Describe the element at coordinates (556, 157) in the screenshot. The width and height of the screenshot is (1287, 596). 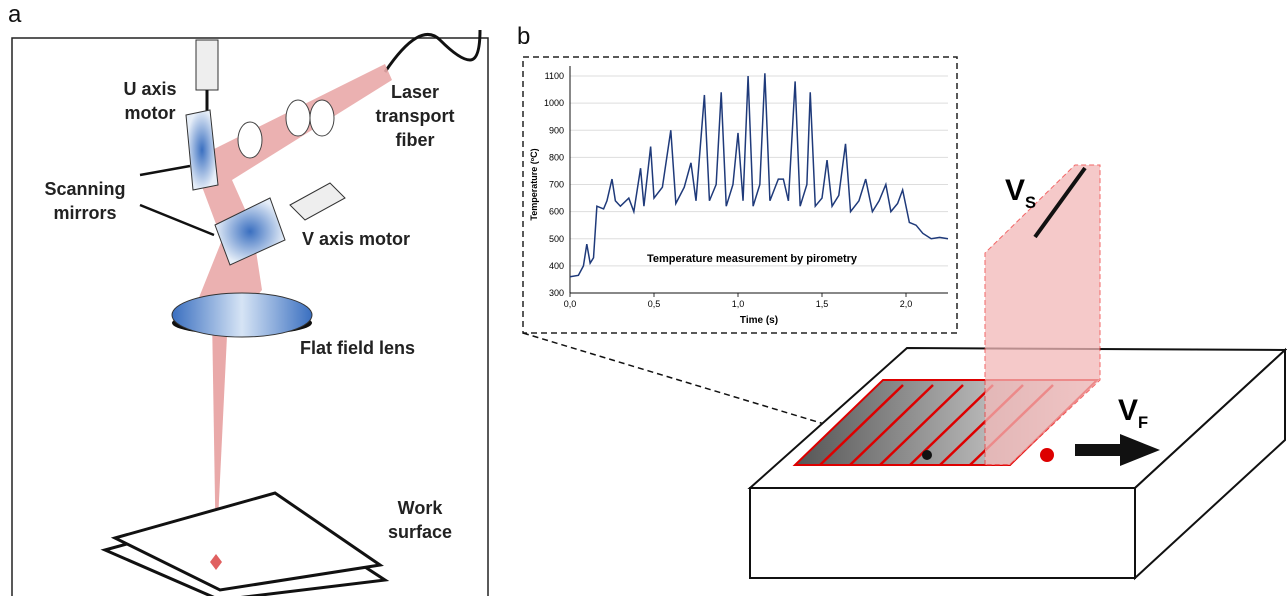
I see `y-tick-label: 800` at that location.